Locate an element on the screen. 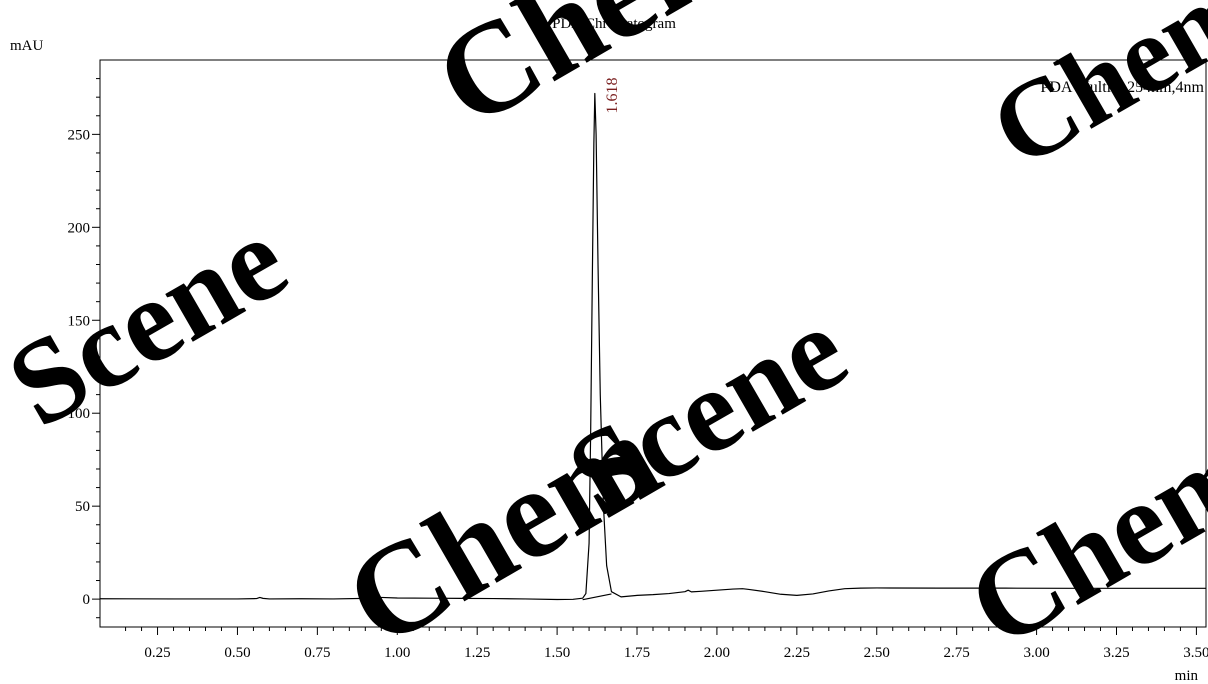  y-tick-label: 0 is located at coordinates (87, 600).